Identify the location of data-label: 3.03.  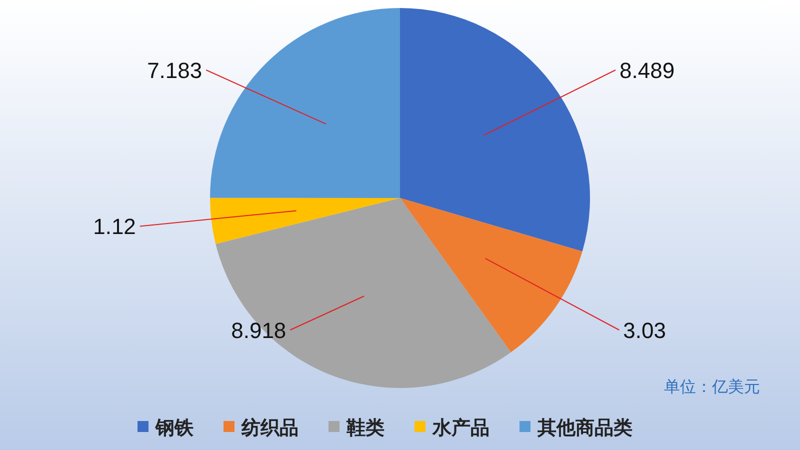
(644, 330).